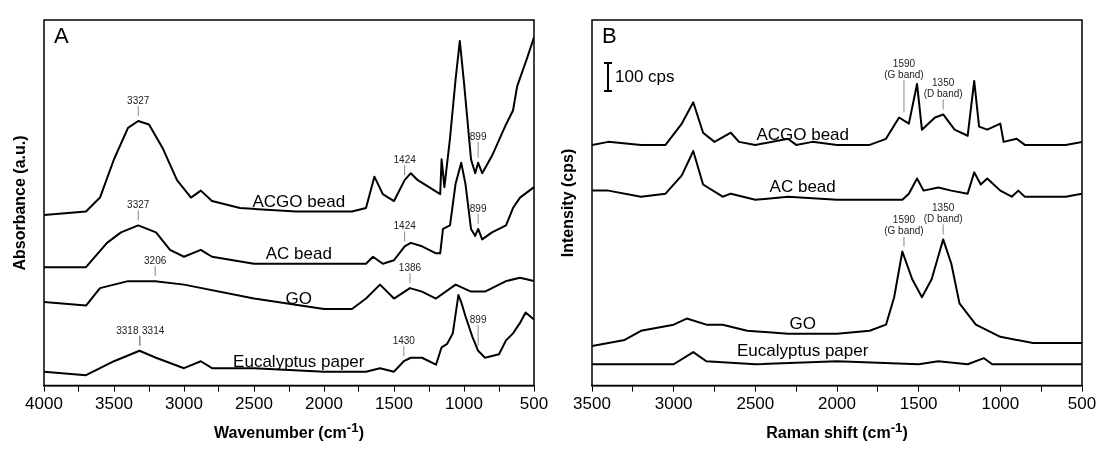  What do you see at coordinates (44, 404) in the screenshot?
I see `x-tick-label: 4000` at bounding box center [44, 404].